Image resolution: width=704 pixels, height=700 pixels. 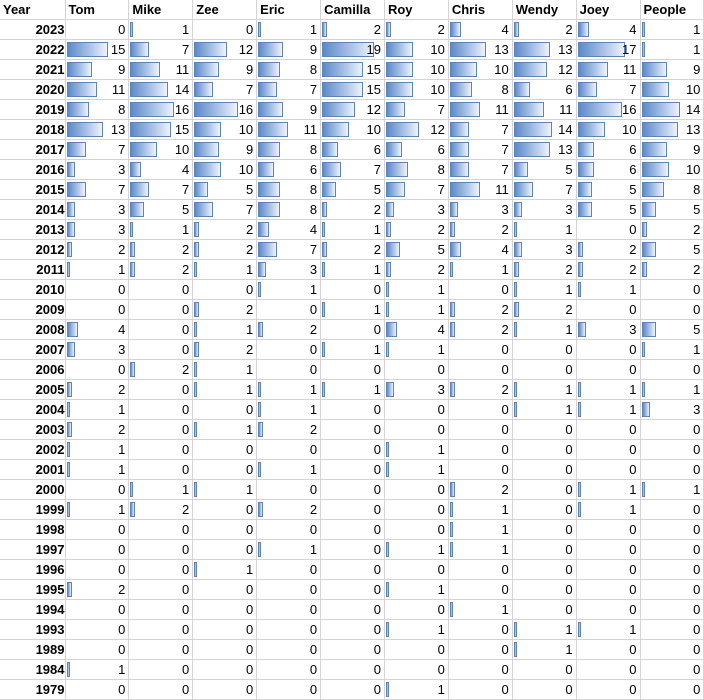 What do you see at coordinates (352, 129) in the screenshot?
I see `value-cell-camilla: 10` at bounding box center [352, 129].